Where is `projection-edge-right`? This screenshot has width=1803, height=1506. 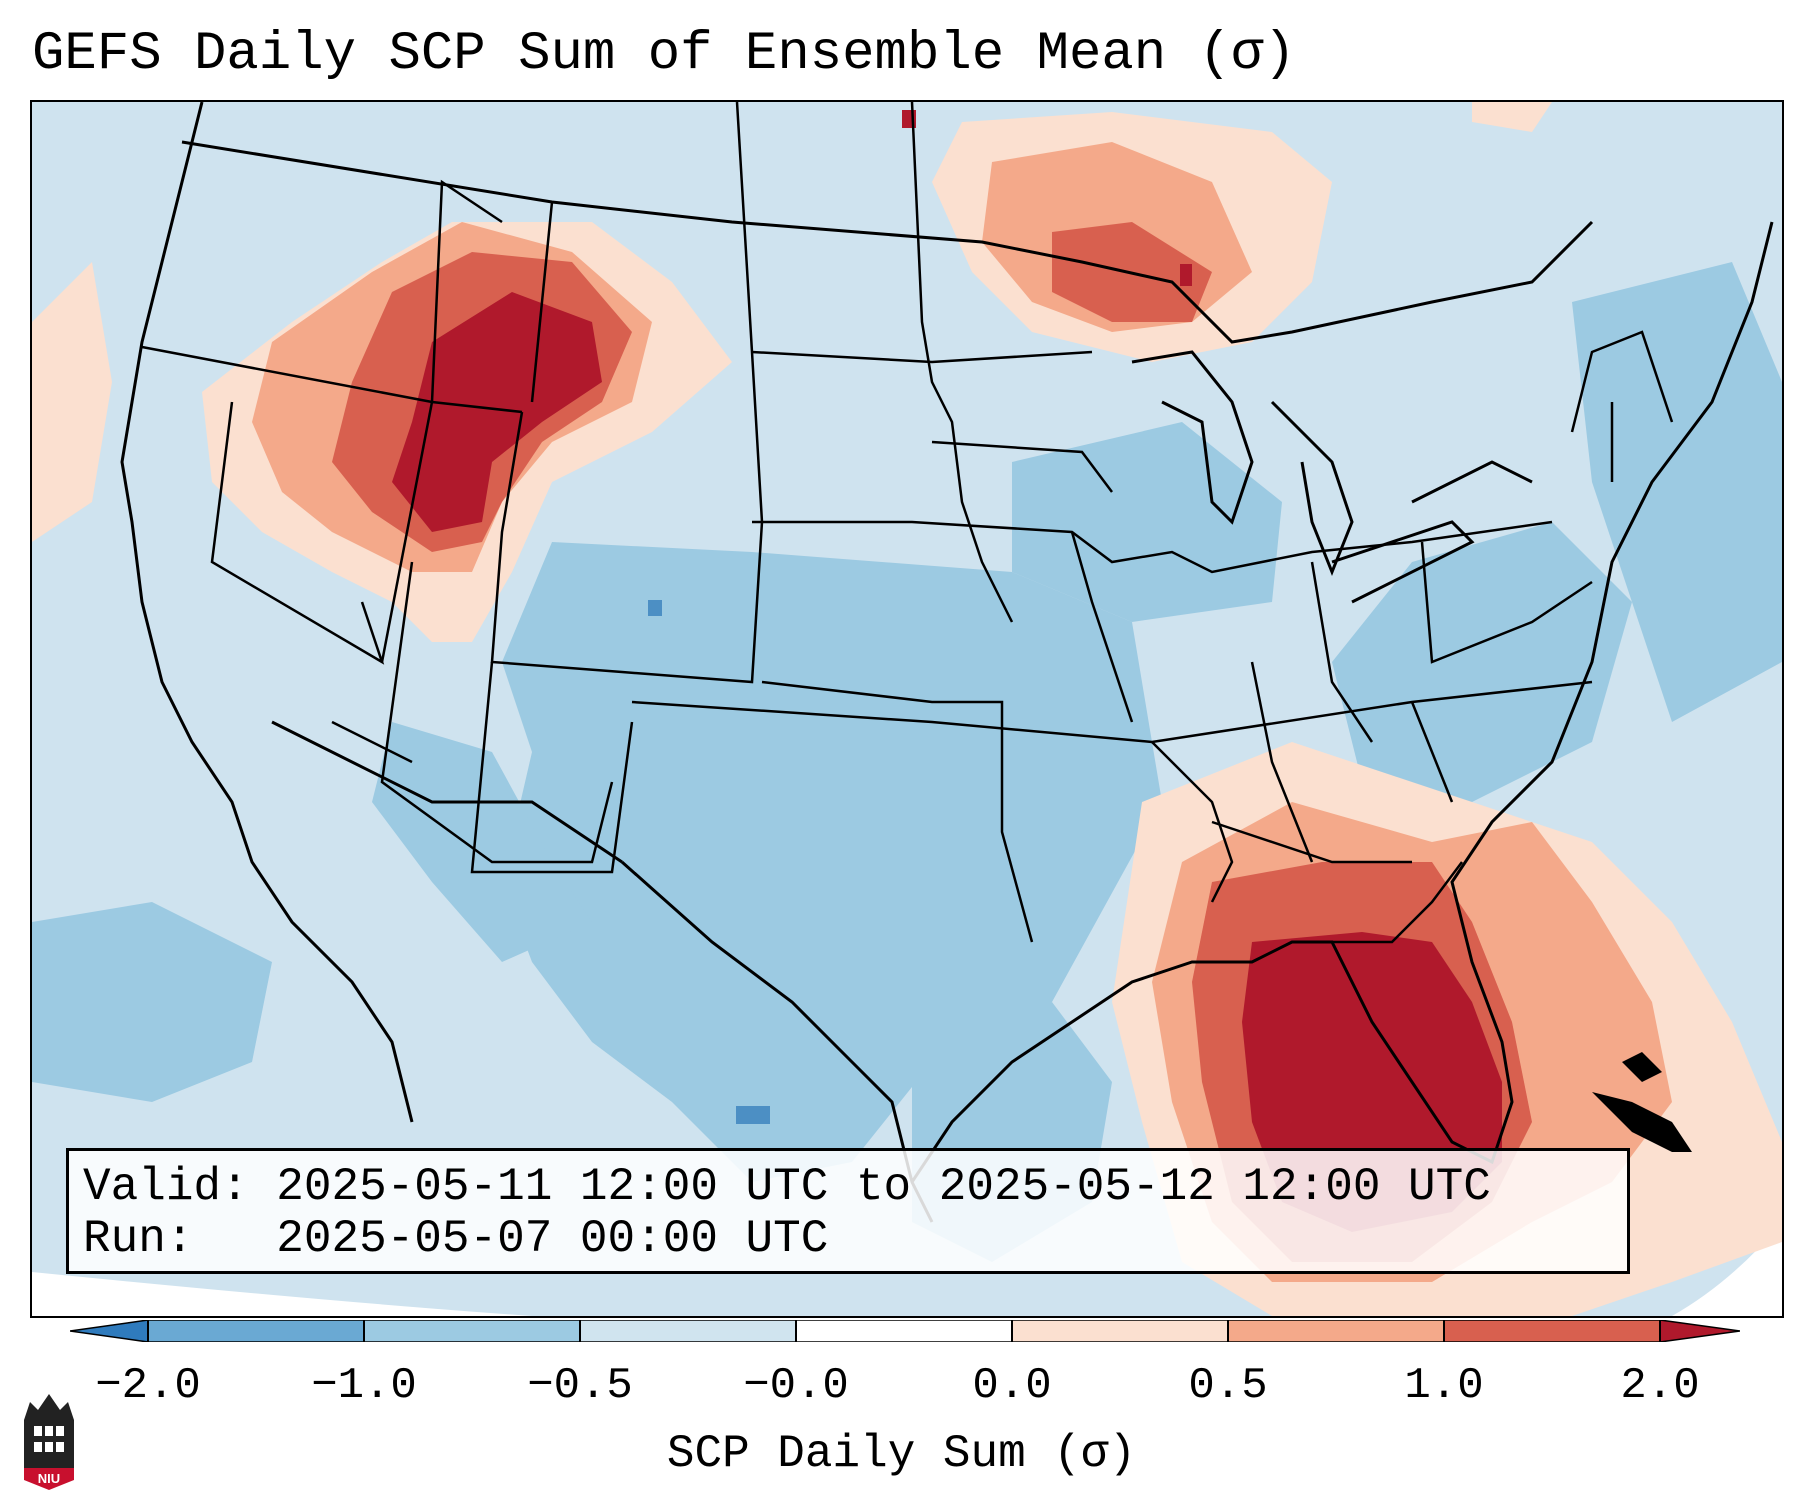
projection-edge-right is located at coordinates (1727, 1269).